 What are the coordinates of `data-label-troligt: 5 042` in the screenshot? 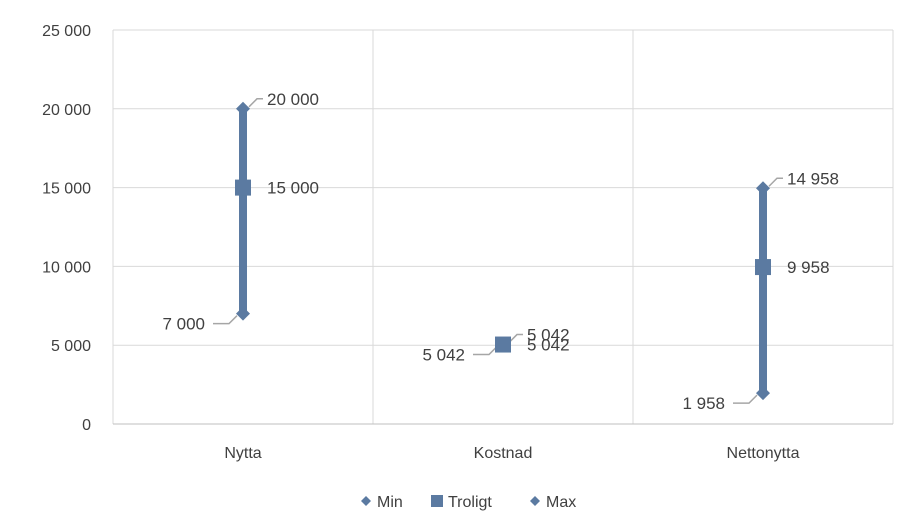 It's located at (548, 345).